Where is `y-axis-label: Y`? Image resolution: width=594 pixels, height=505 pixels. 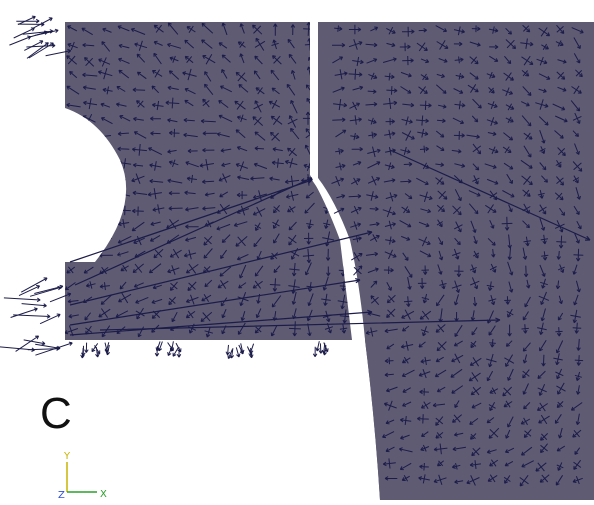 y-axis-label: Y is located at coordinates (67, 456).